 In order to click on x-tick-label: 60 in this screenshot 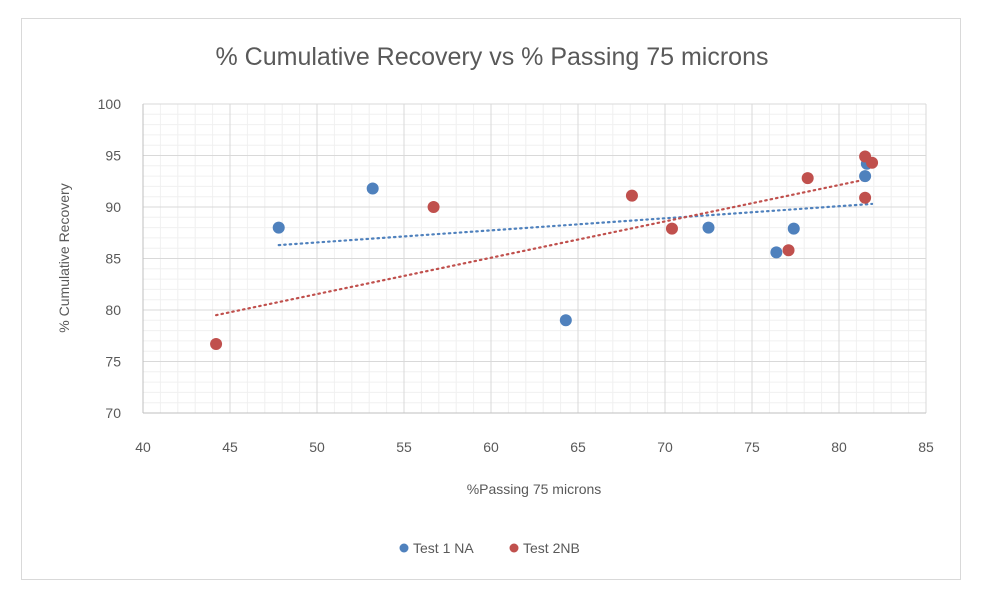, I will do `click(491, 447)`.